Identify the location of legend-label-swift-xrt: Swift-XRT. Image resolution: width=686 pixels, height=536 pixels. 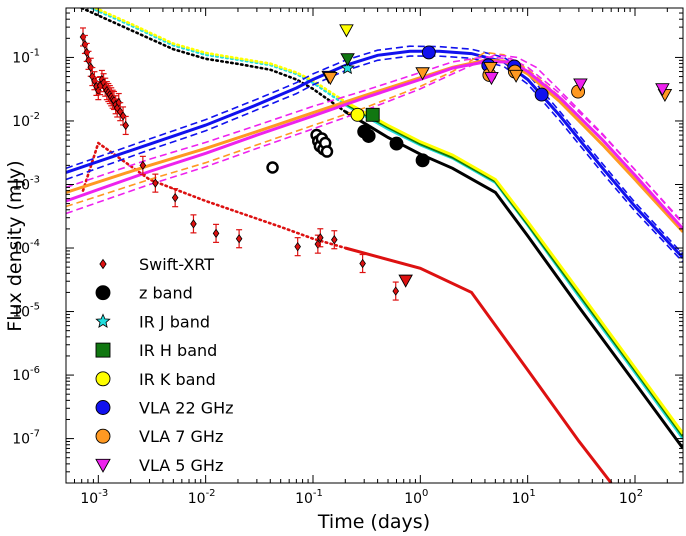
(176, 264).